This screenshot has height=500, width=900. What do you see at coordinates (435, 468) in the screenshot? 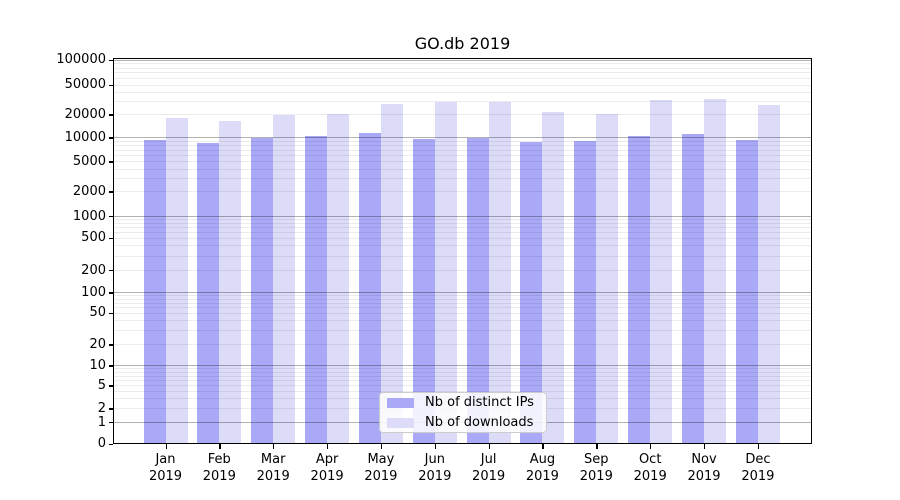
I see `x-tick-label: Jun 2019` at bounding box center [435, 468].